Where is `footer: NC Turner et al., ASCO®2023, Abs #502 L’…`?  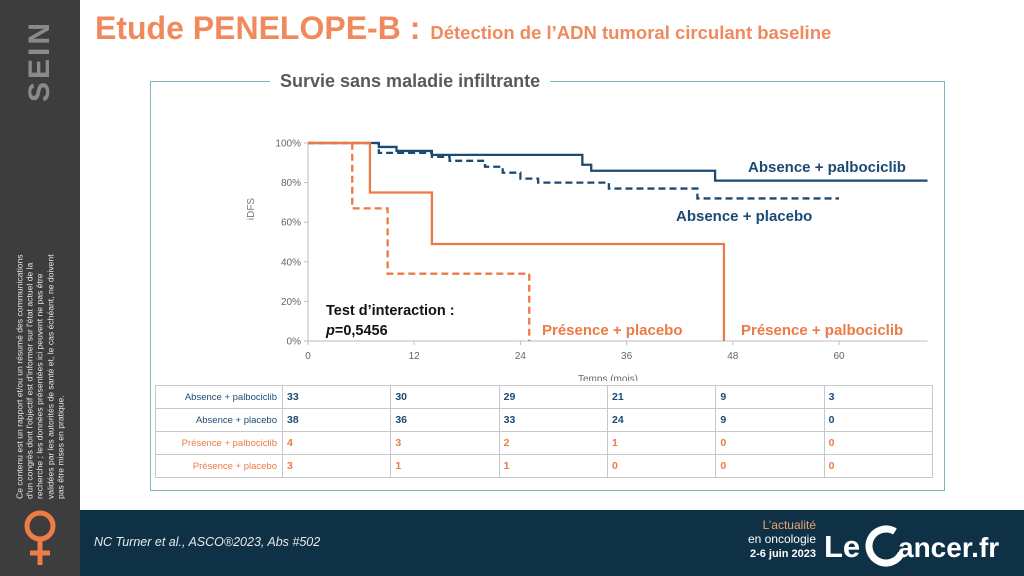 footer: NC Turner et al., ASCO®2023, Abs #502 L’… is located at coordinates (552, 543).